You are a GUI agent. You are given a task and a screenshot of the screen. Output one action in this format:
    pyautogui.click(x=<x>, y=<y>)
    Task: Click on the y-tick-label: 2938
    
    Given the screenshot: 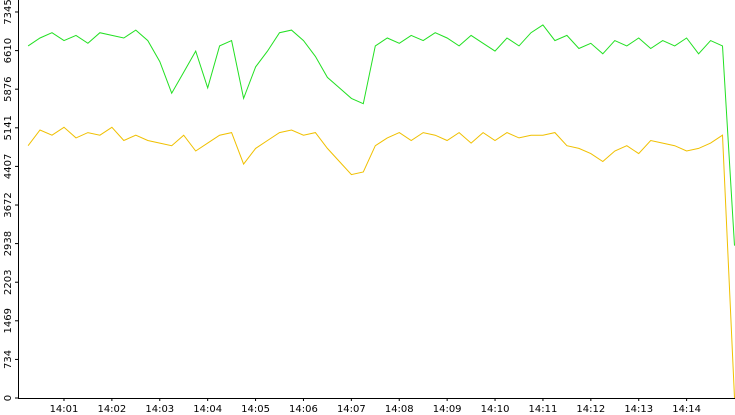 What is the action you would take?
    pyautogui.click(x=8, y=243)
    